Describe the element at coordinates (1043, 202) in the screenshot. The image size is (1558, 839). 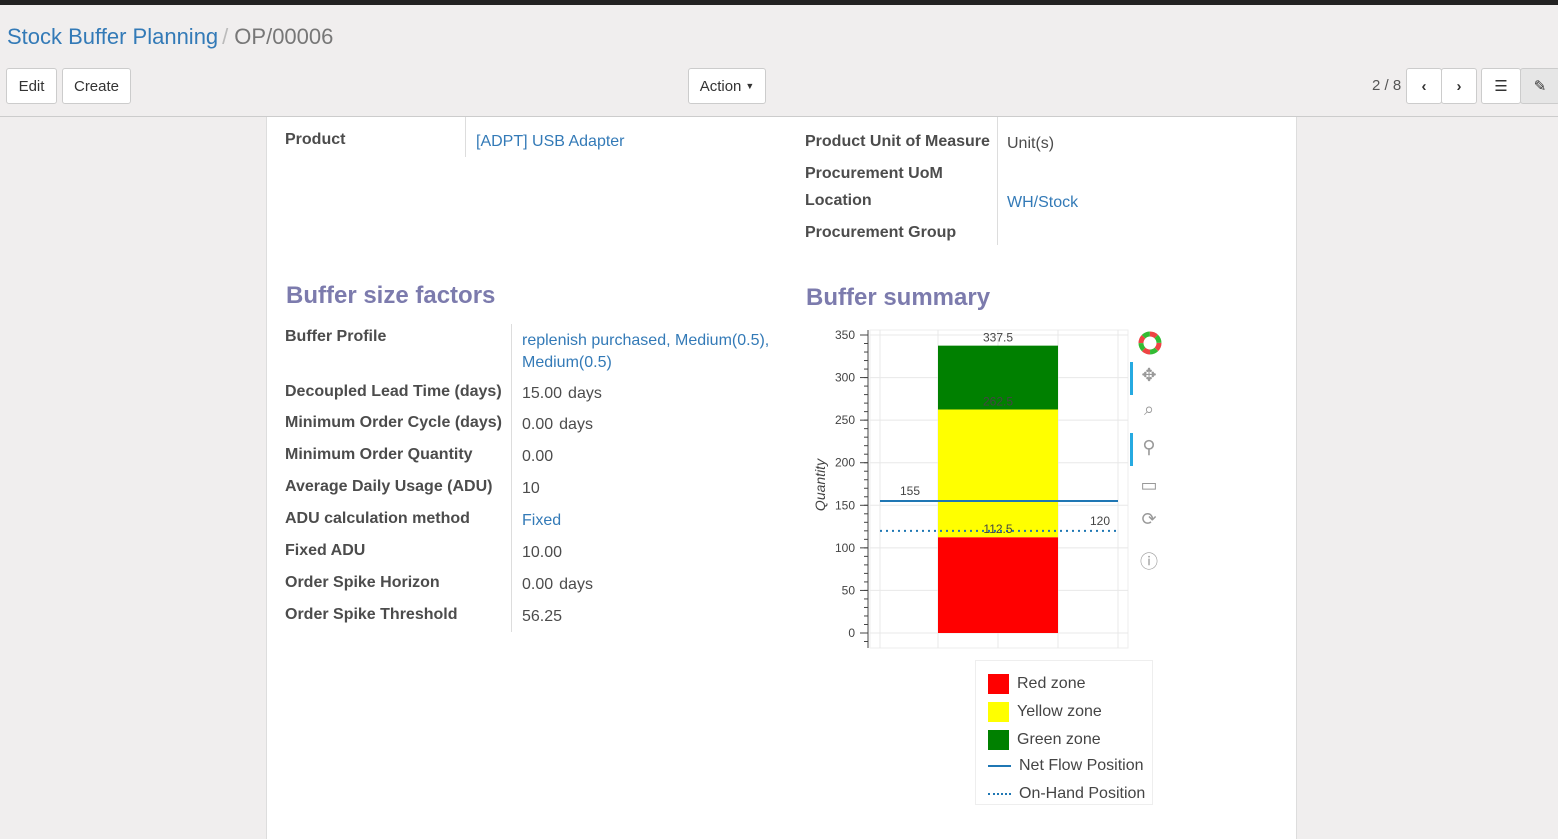
I see `location-link: WH/Stock` at that location.